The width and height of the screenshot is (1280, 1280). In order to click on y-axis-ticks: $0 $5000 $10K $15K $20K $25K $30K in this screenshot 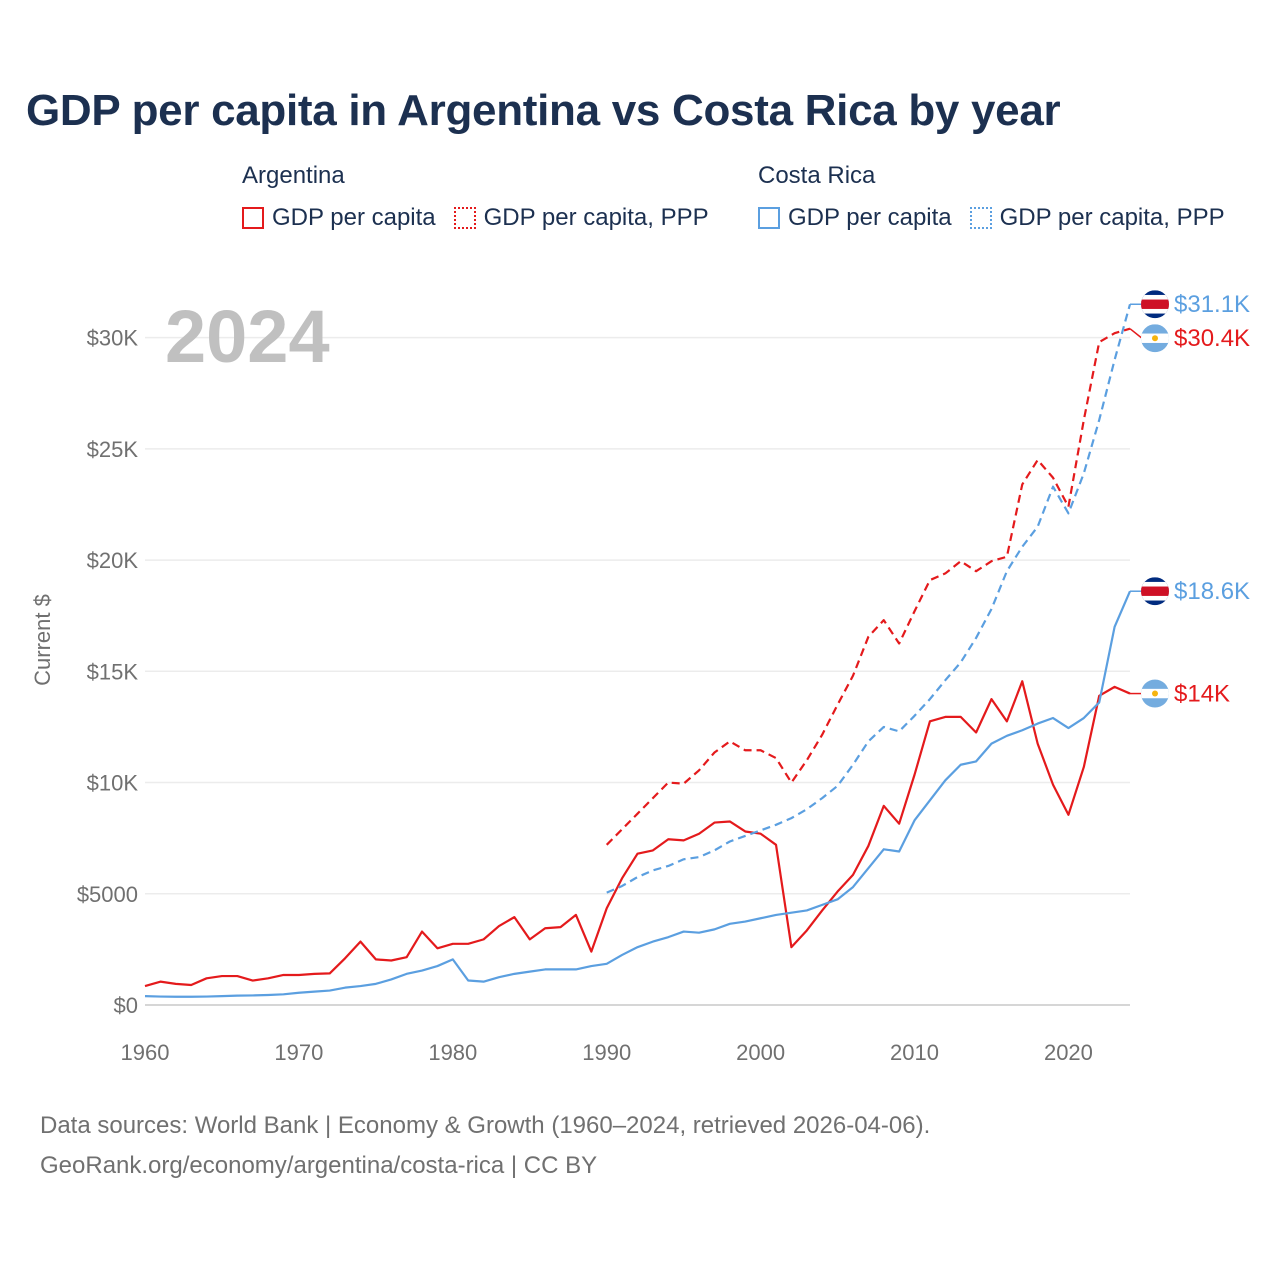, I will do `click(108, 672)`.